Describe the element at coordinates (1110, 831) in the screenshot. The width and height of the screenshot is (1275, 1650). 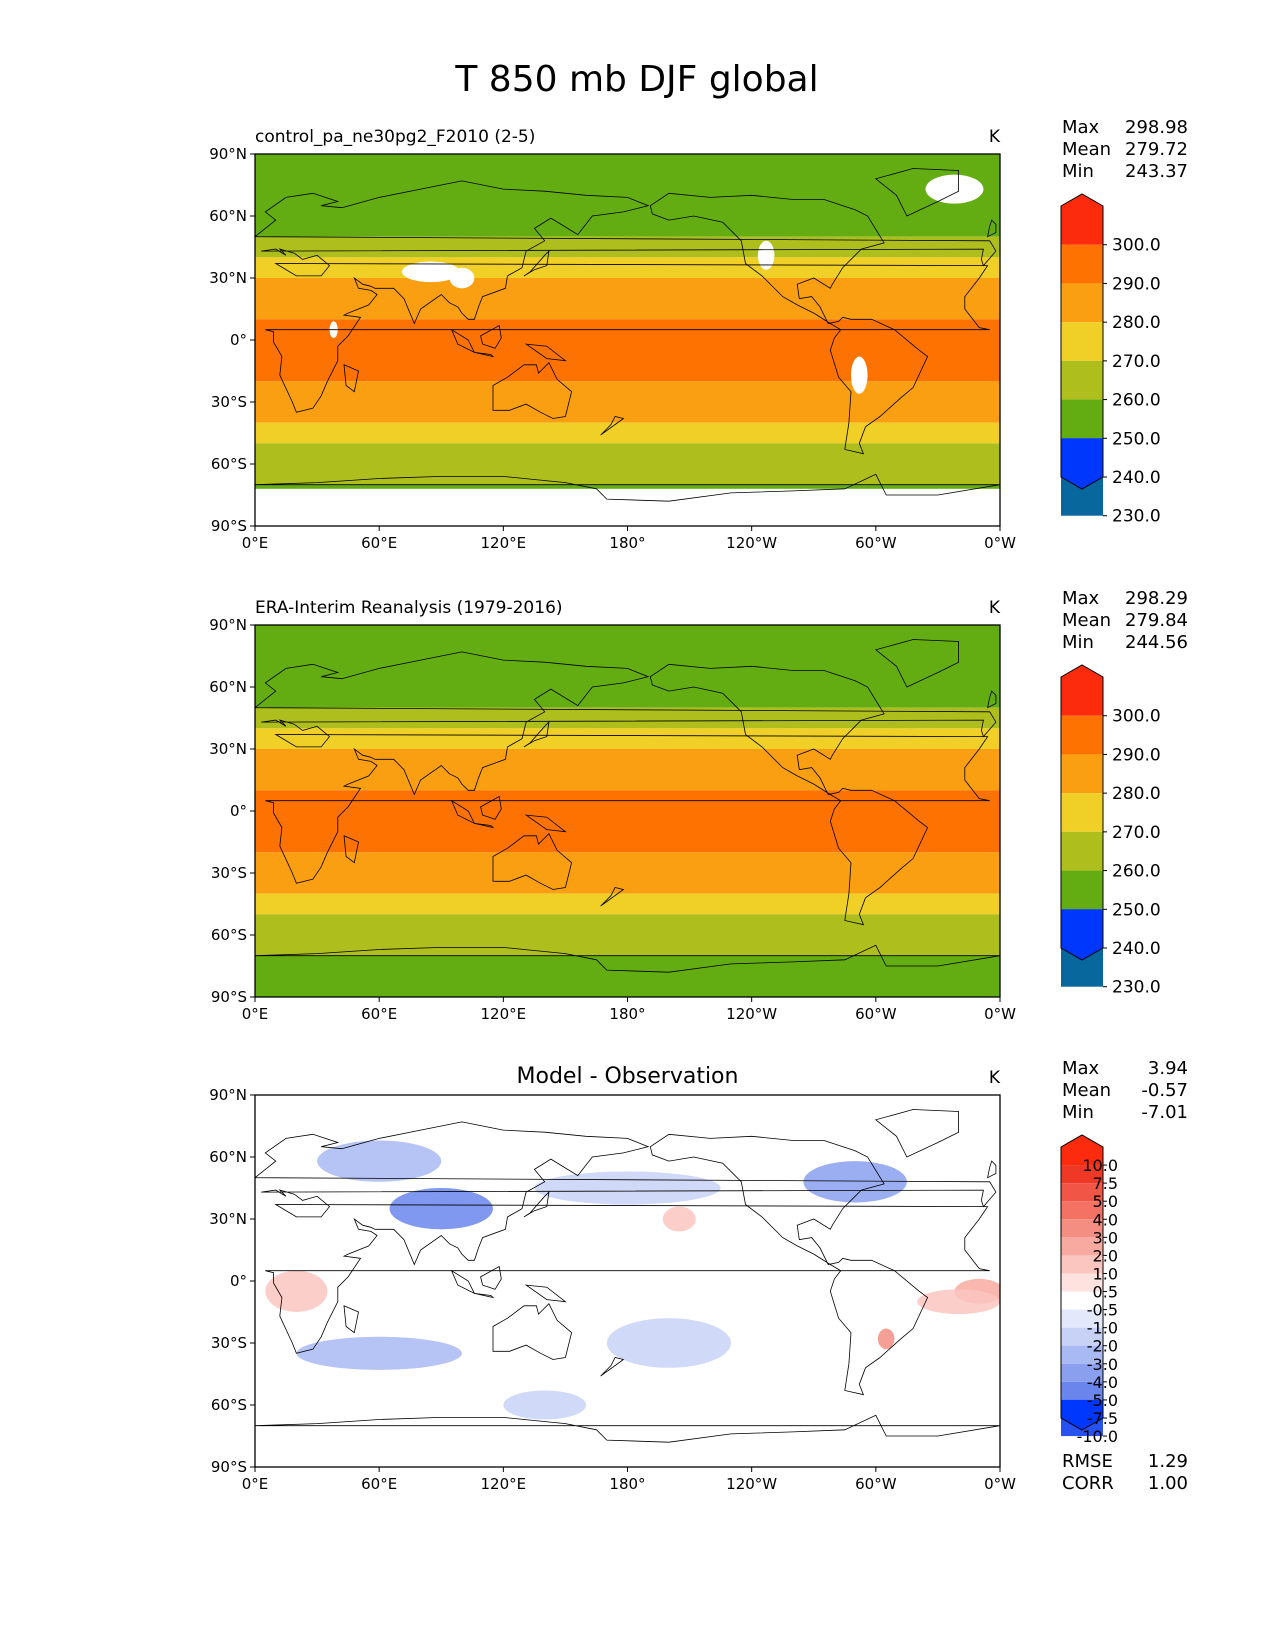
I see `colorbar: 230.0 240.0 250.0 260.0 270.0 280.0 290.0 300.0` at that location.